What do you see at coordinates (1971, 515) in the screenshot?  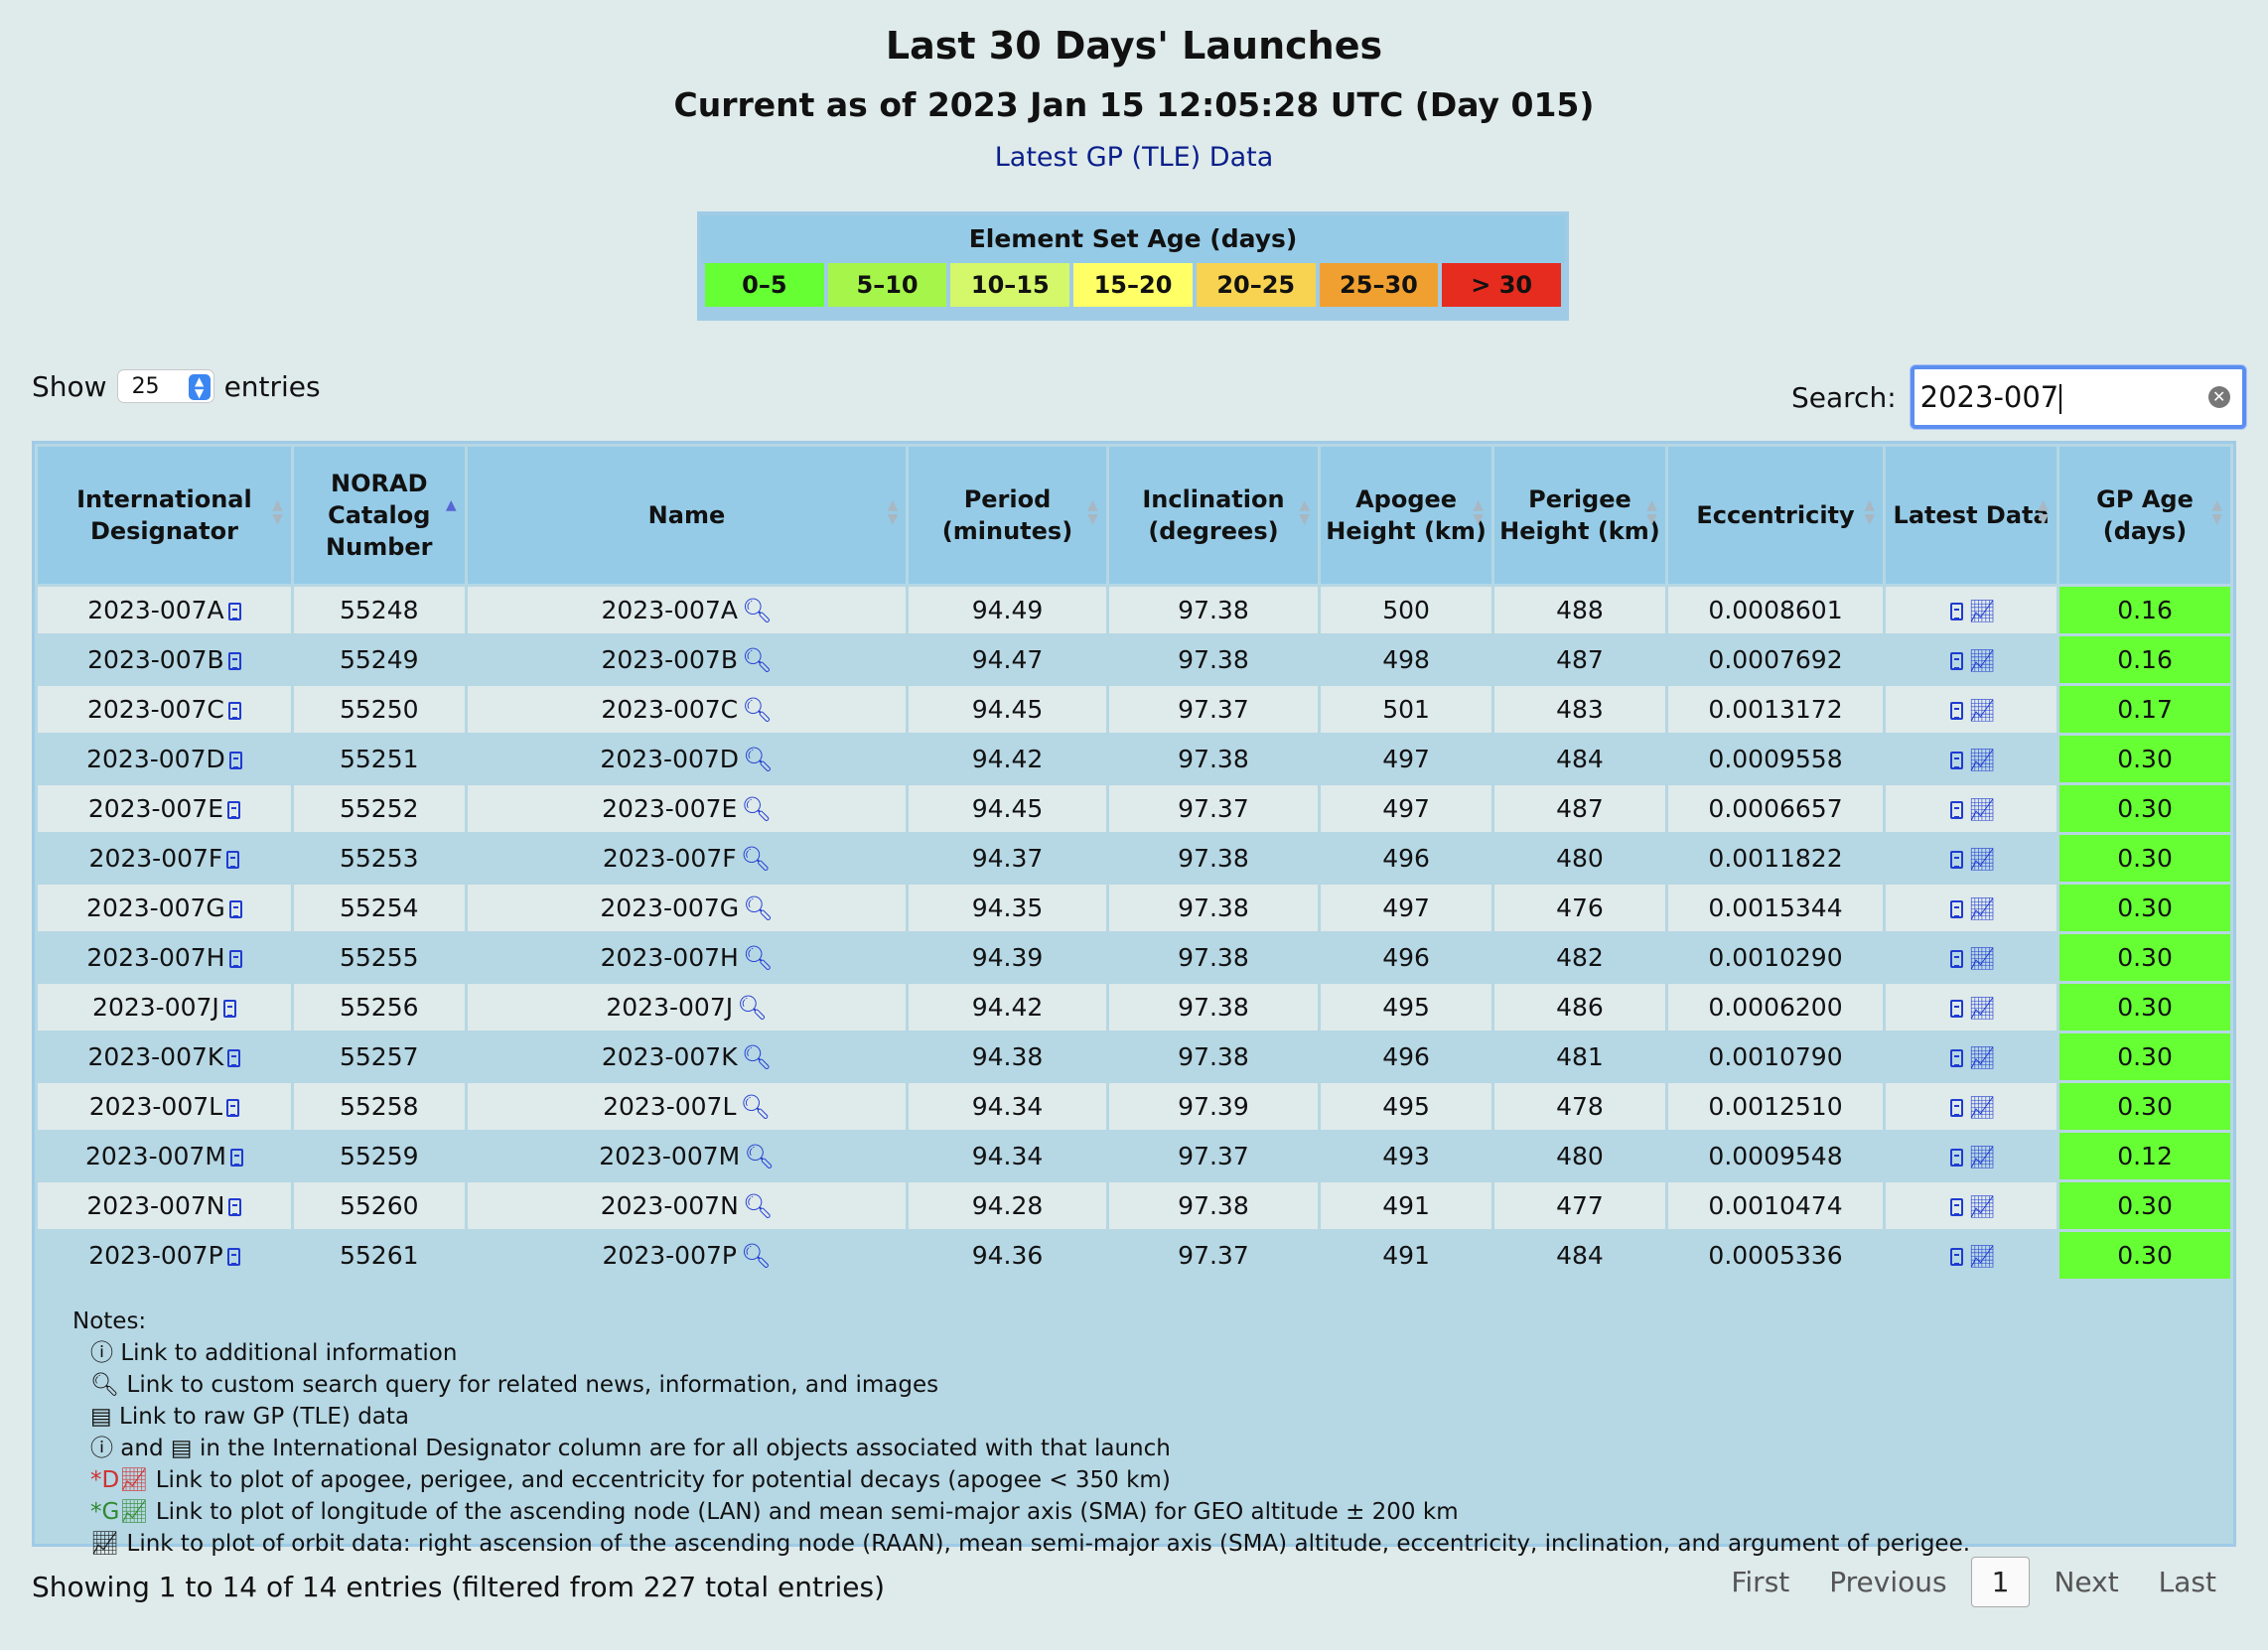 I see `column-header: Latest Data ▲ ▼` at bounding box center [1971, 515].